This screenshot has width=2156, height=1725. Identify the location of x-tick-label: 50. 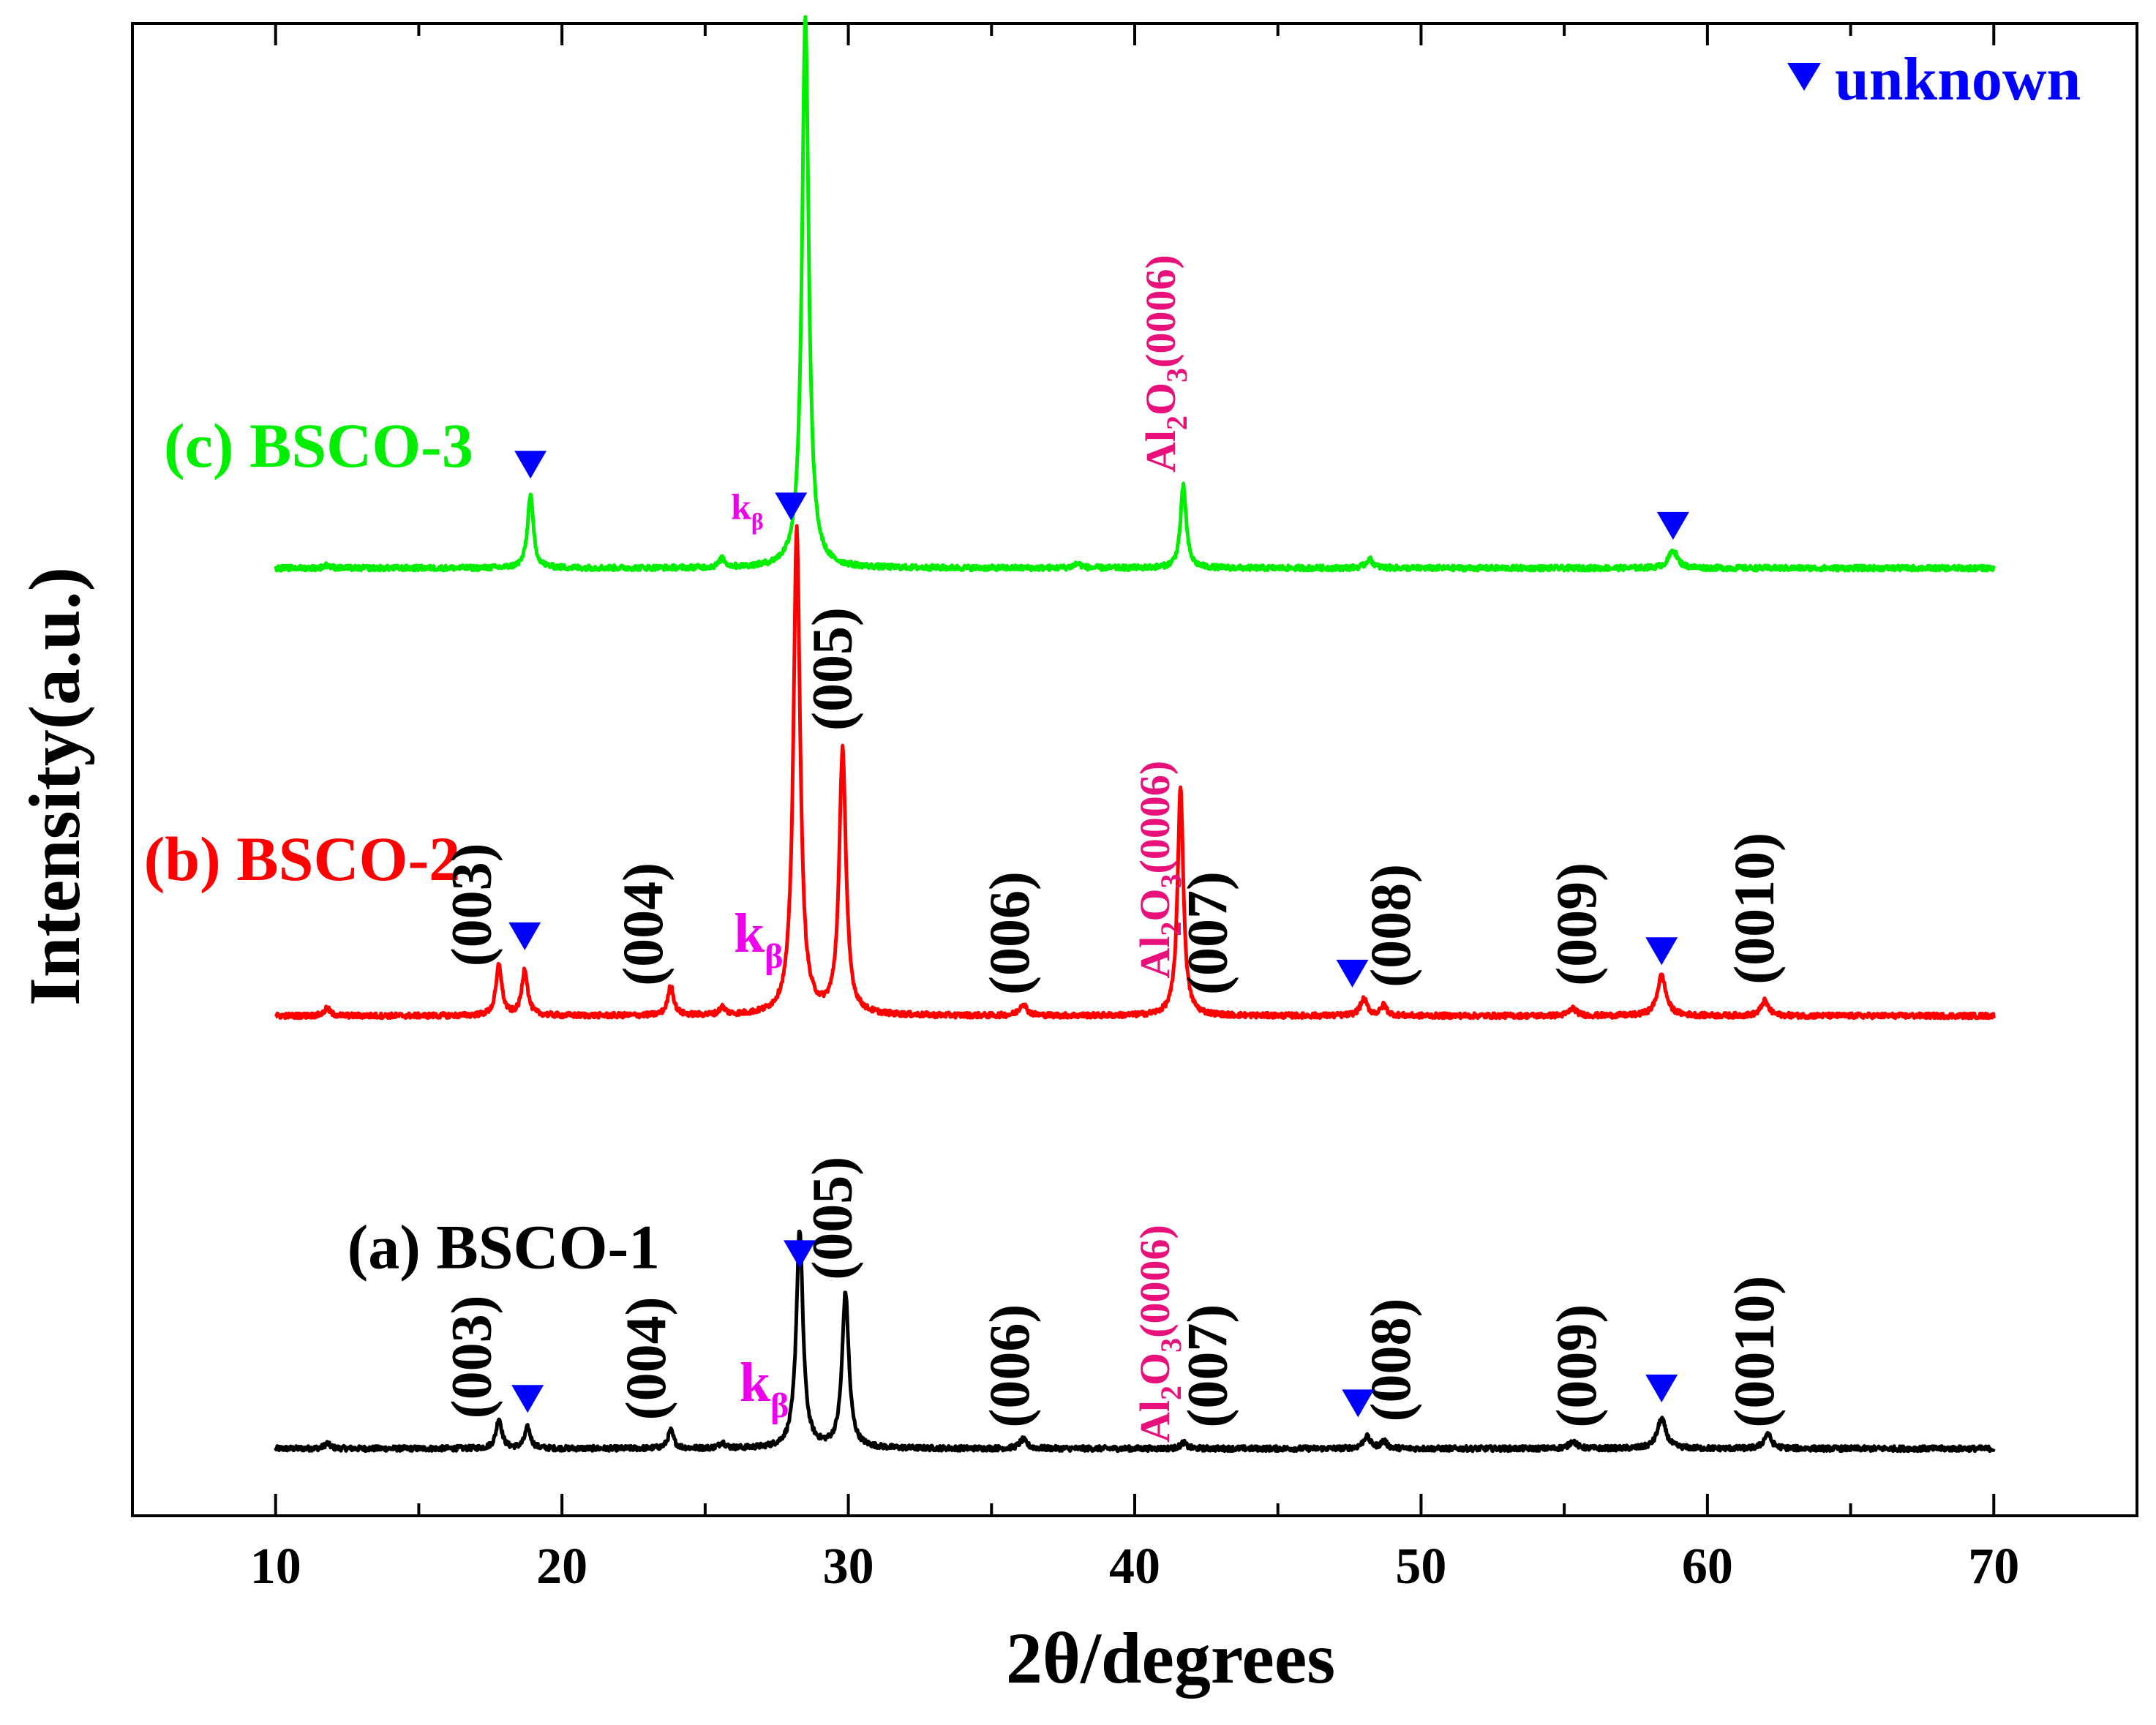
(1420, 1566).